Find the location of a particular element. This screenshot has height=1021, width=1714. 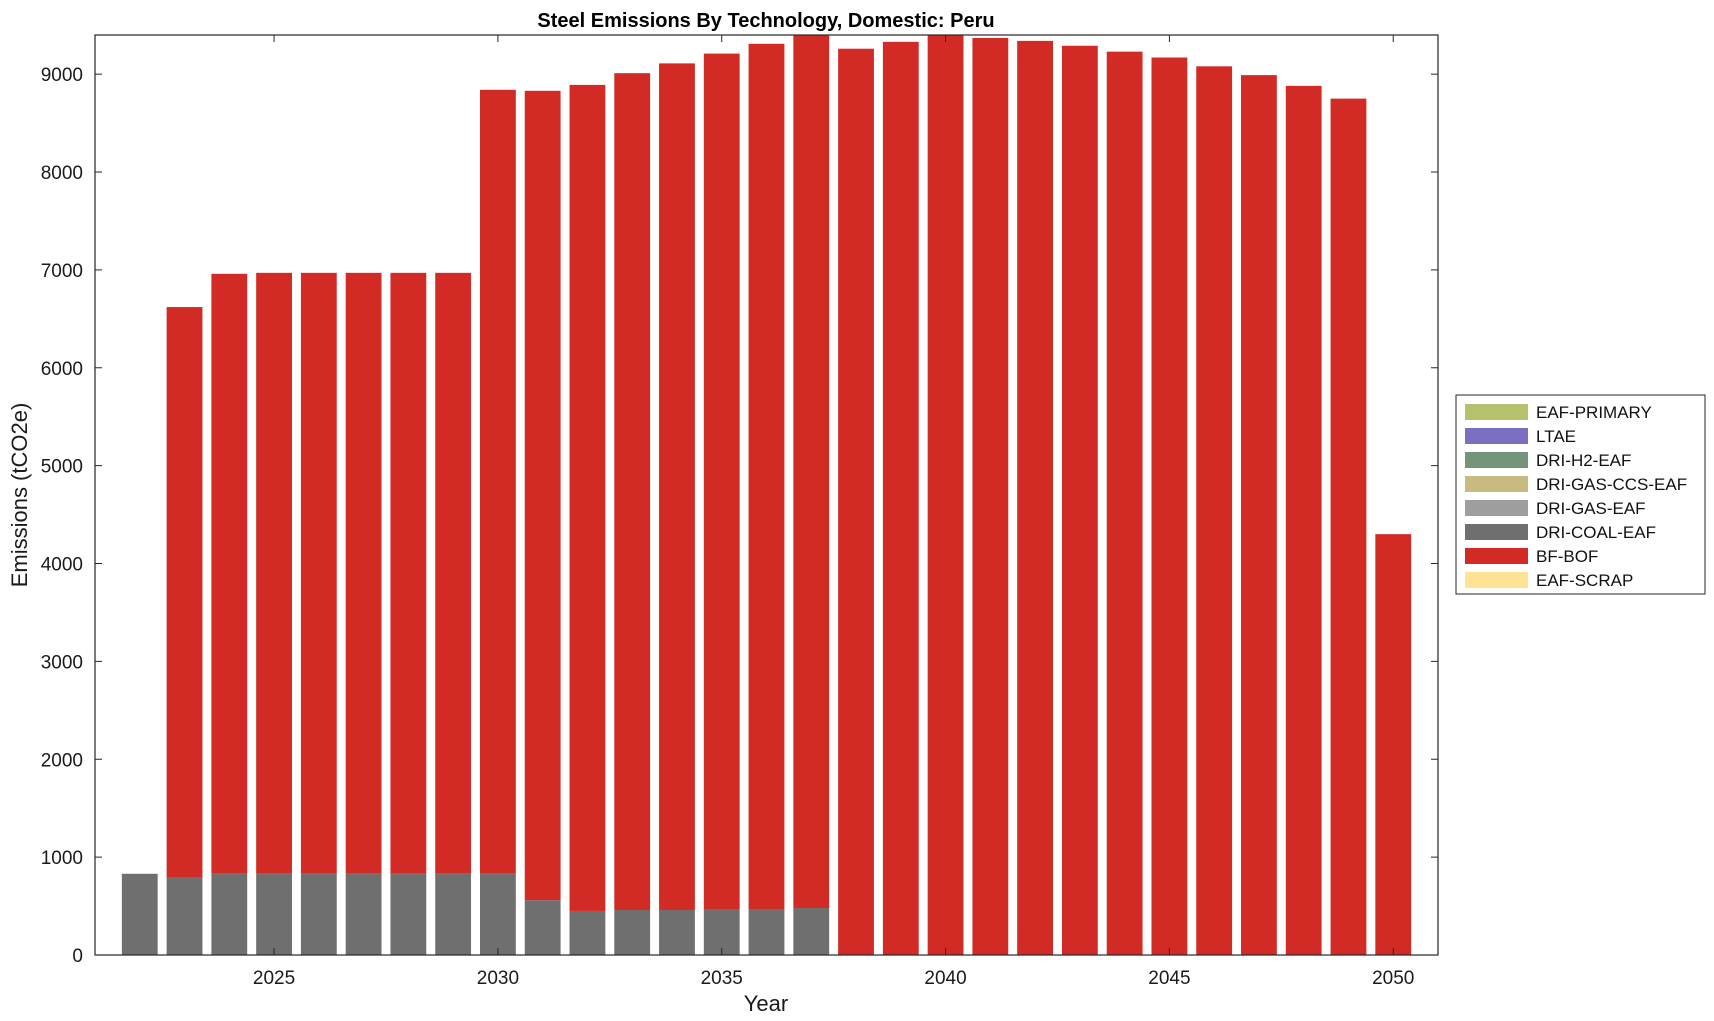

y-tick-label: 4000 is located at coordinates (62, 565).